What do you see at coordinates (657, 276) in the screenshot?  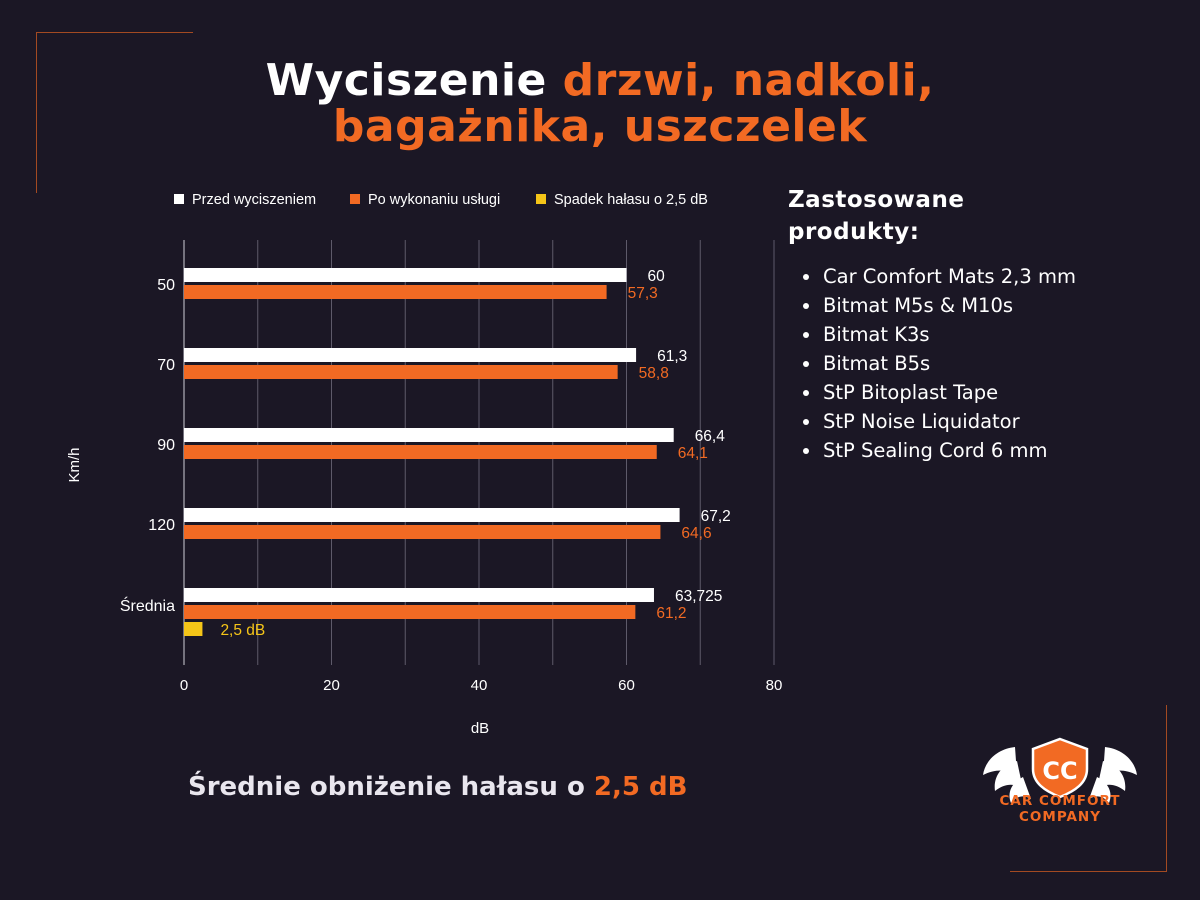 I see `data-label: 60` at bounding box center [657, 276].